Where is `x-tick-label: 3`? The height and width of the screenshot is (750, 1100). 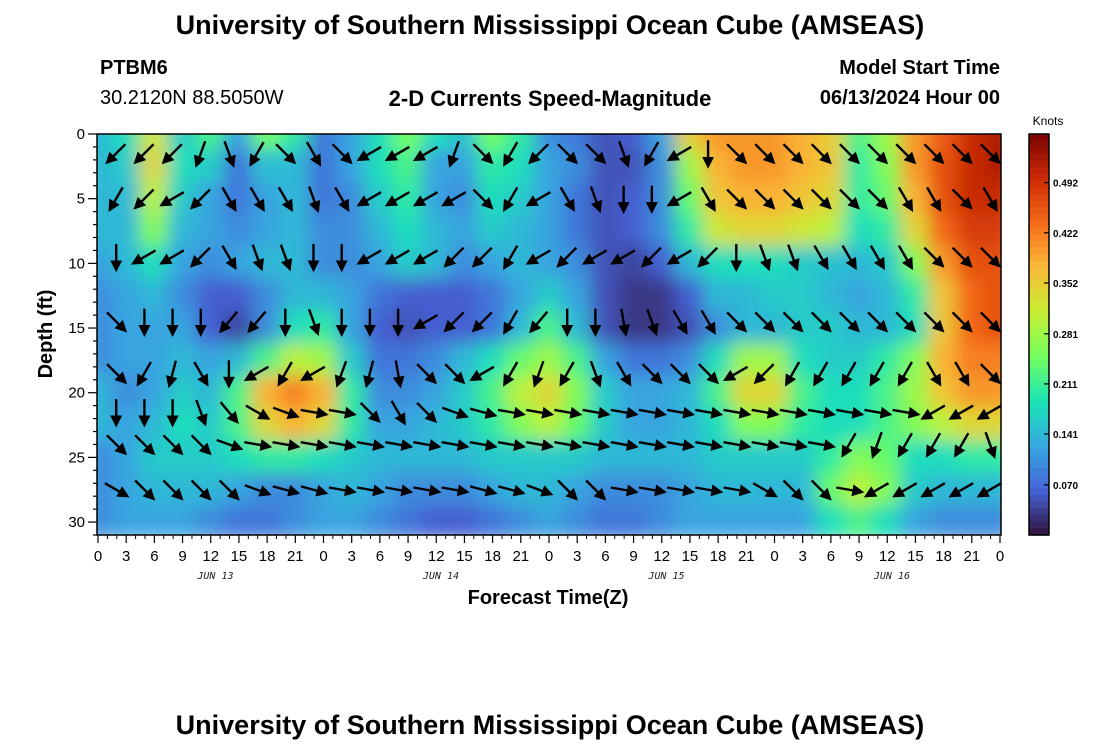 x-tick-label: 3 is located at coordinates (126, 556).